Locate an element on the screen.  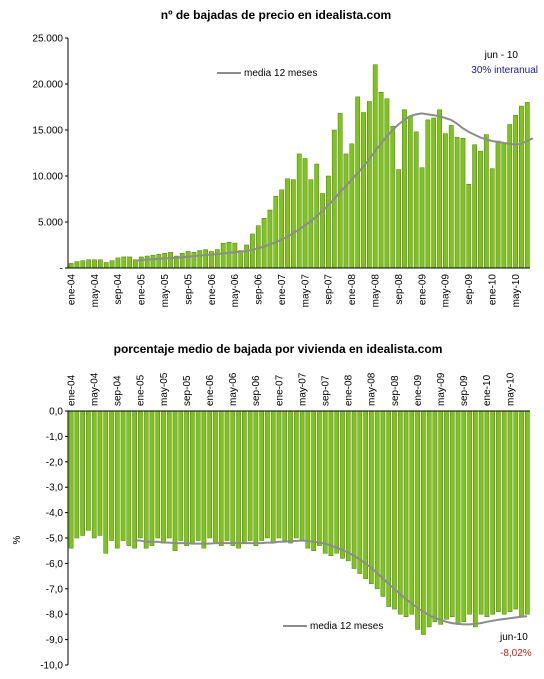
y-tick-label: -2,0 is located at coordinates (55, 462).